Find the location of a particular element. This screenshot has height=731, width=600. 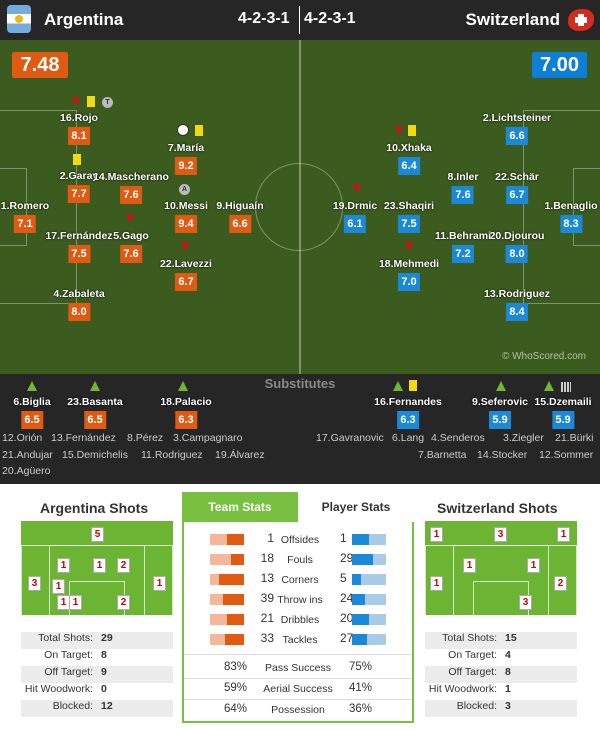

home-stat-value: 1 is located at coordinates (270, 538).